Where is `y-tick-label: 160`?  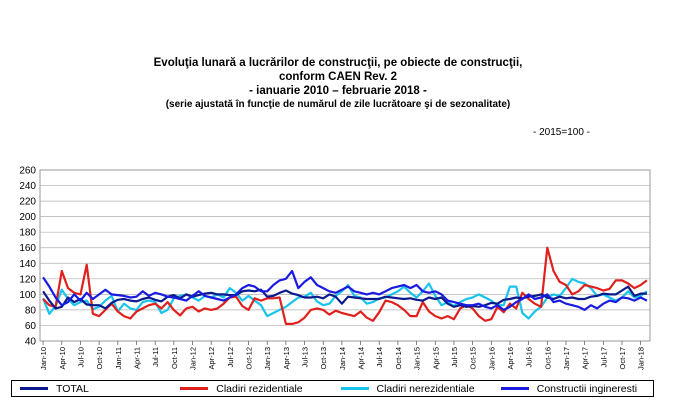
y-tick-label: 160 is located at coordinates (27, 248).